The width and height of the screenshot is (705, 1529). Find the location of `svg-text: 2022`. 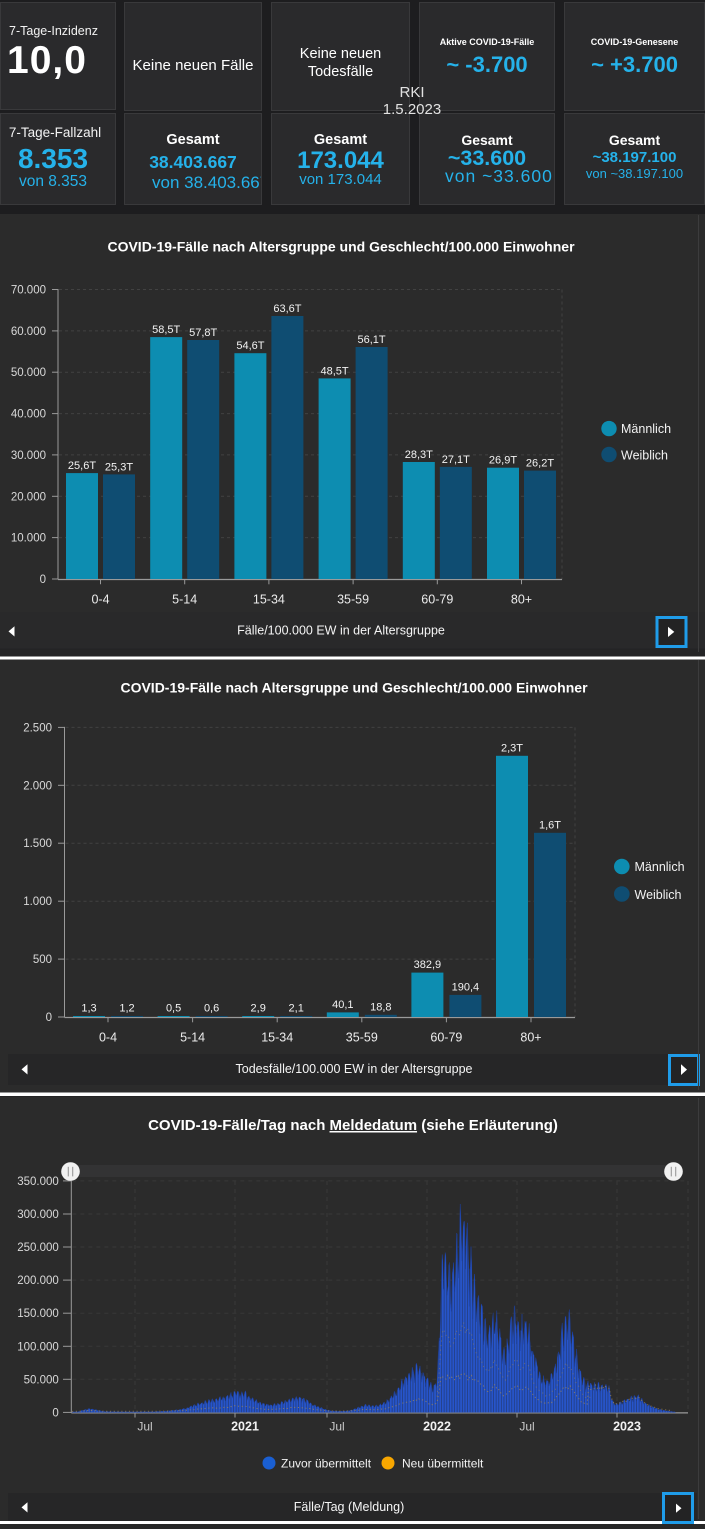

svg-text: 2022 is located at coordinates (437, 1427).